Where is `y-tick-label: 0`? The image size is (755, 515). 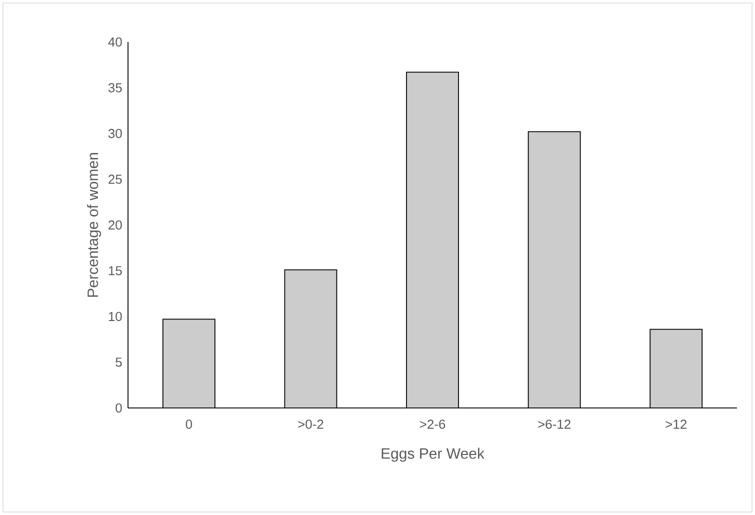 y-tick-label: 0 is located at coordinates (119, 408).